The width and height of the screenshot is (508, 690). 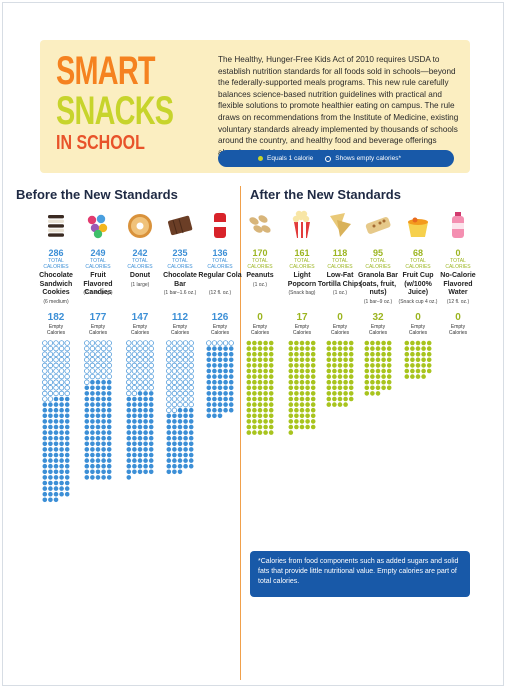 I want to click on filled-dot-icon, so click(x=260, y=158).